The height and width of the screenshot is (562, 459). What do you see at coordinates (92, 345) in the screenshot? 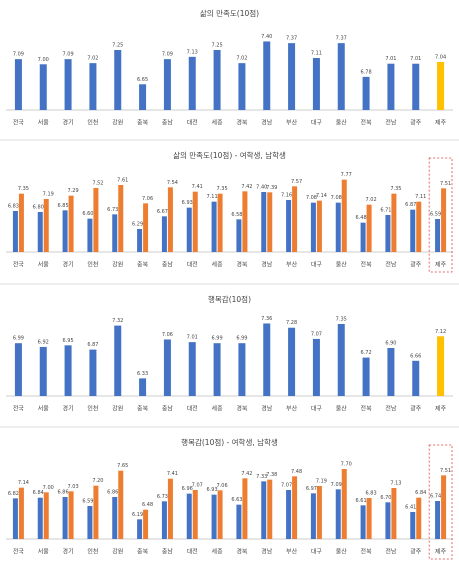
I see `data-label: 6.87` at bounding box center [92, 345].